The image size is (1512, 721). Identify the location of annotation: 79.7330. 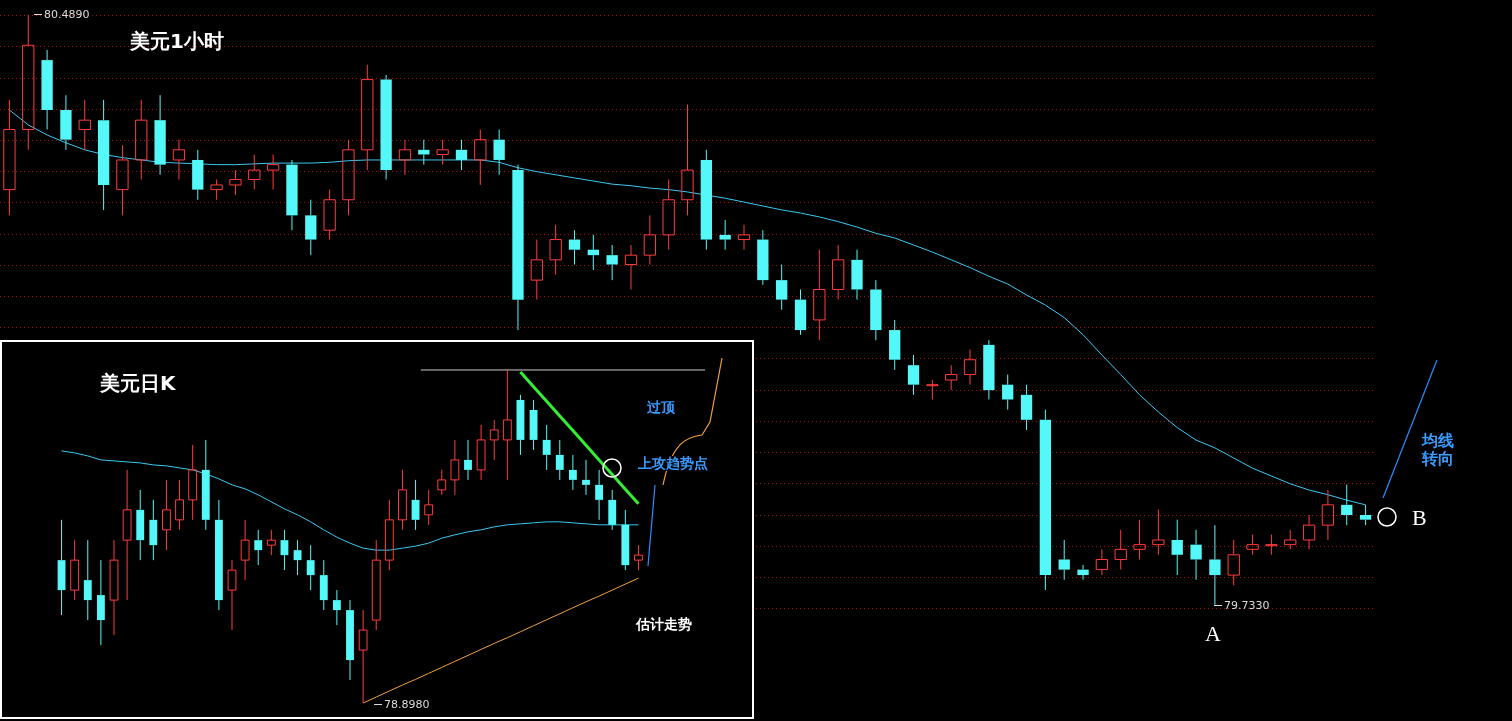
(1247, 605).